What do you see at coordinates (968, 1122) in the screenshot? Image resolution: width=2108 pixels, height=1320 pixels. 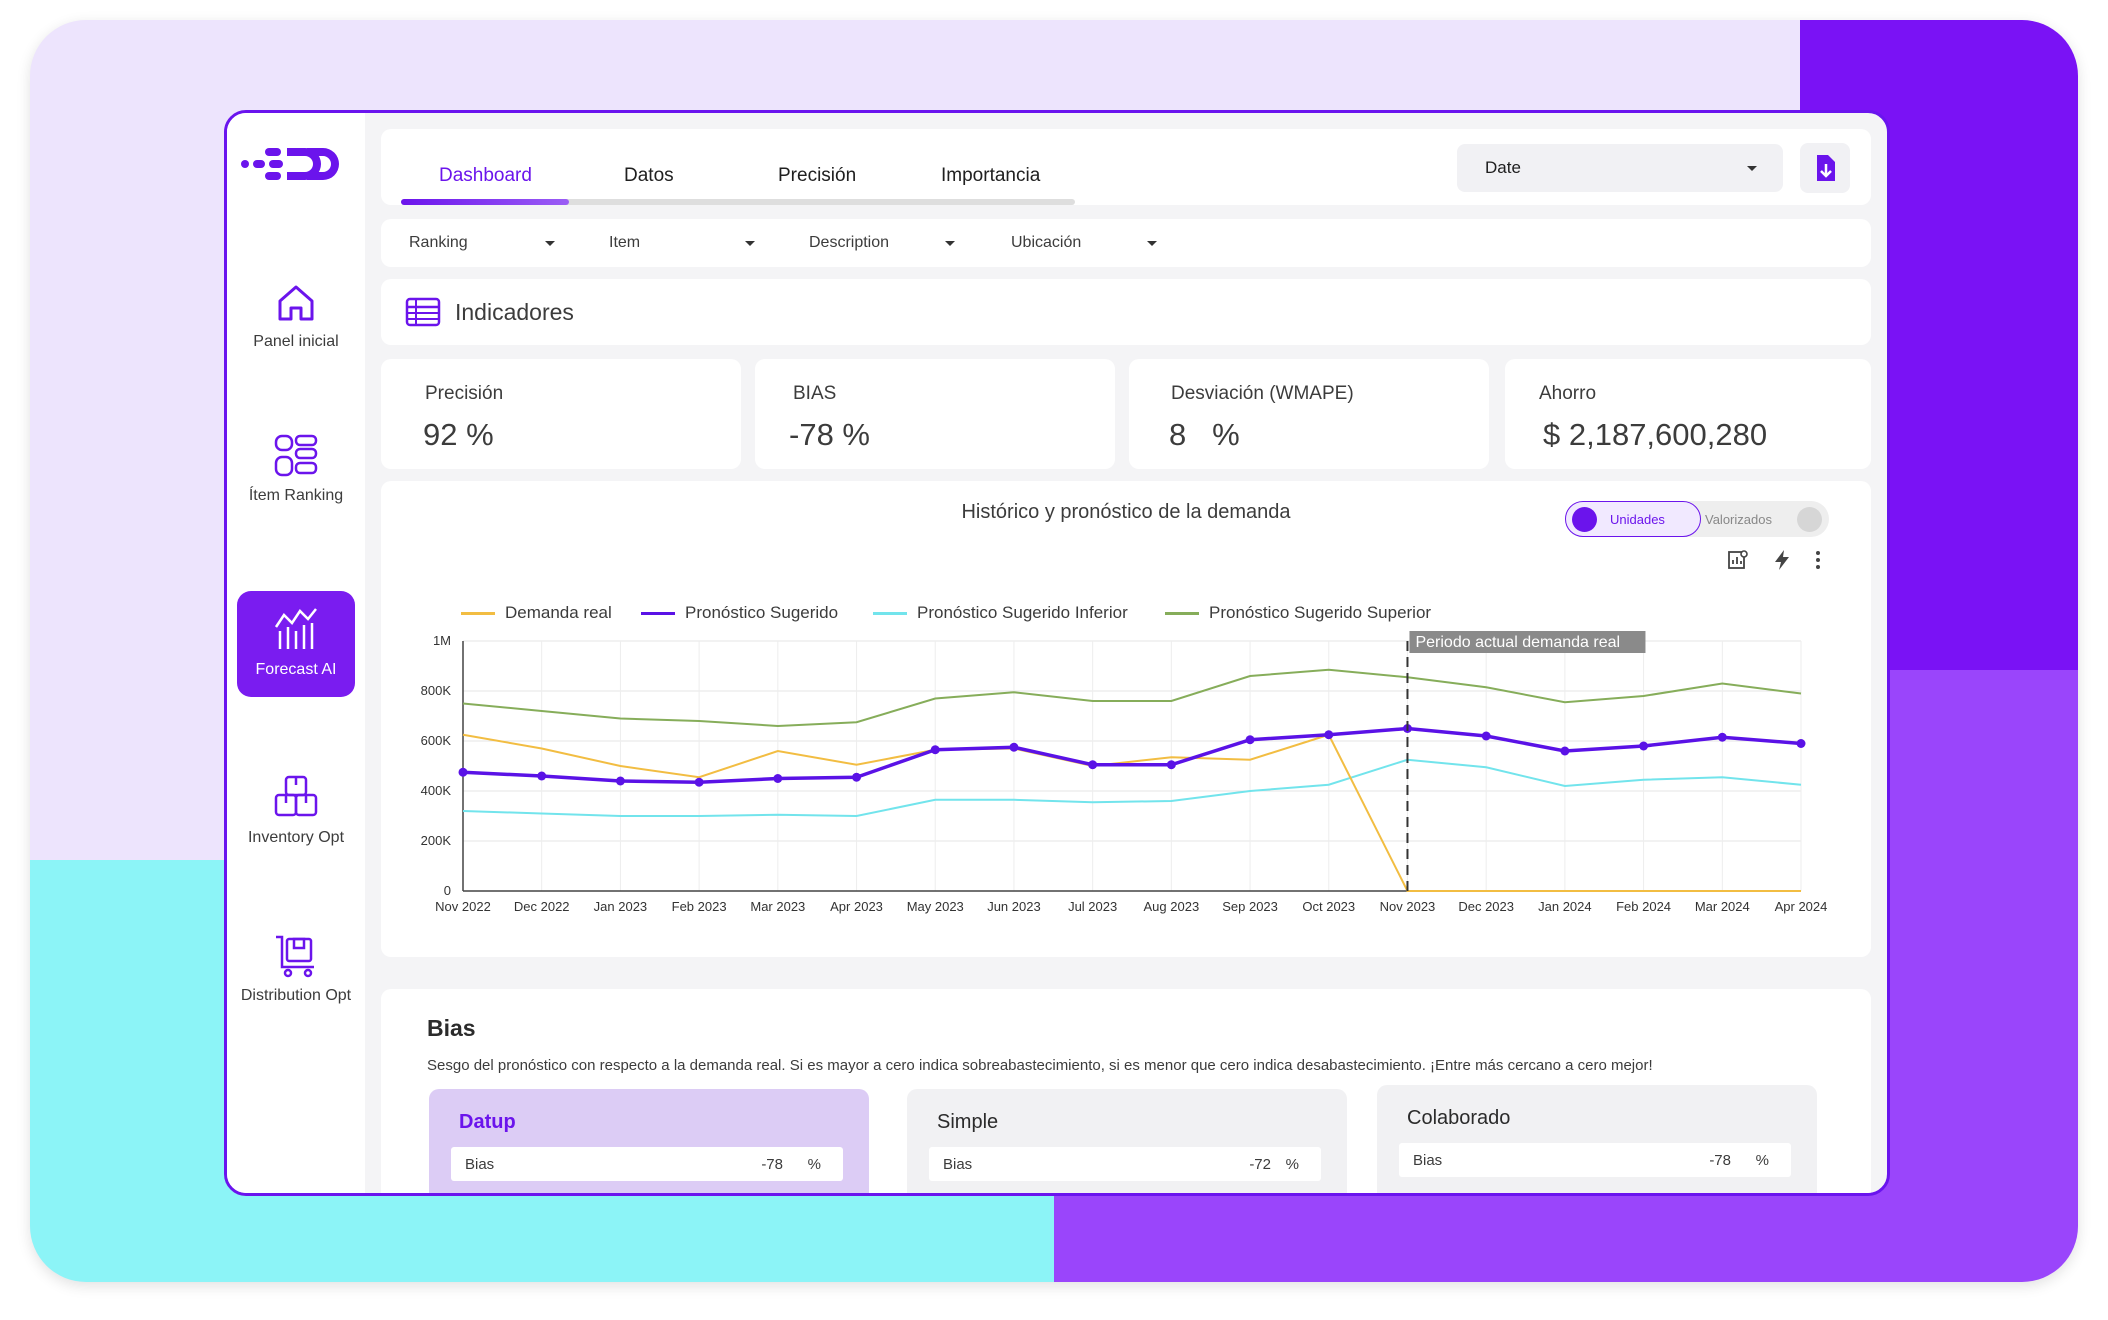 I see `bias-card-title: Simple` at bounding box center [968, 1122].